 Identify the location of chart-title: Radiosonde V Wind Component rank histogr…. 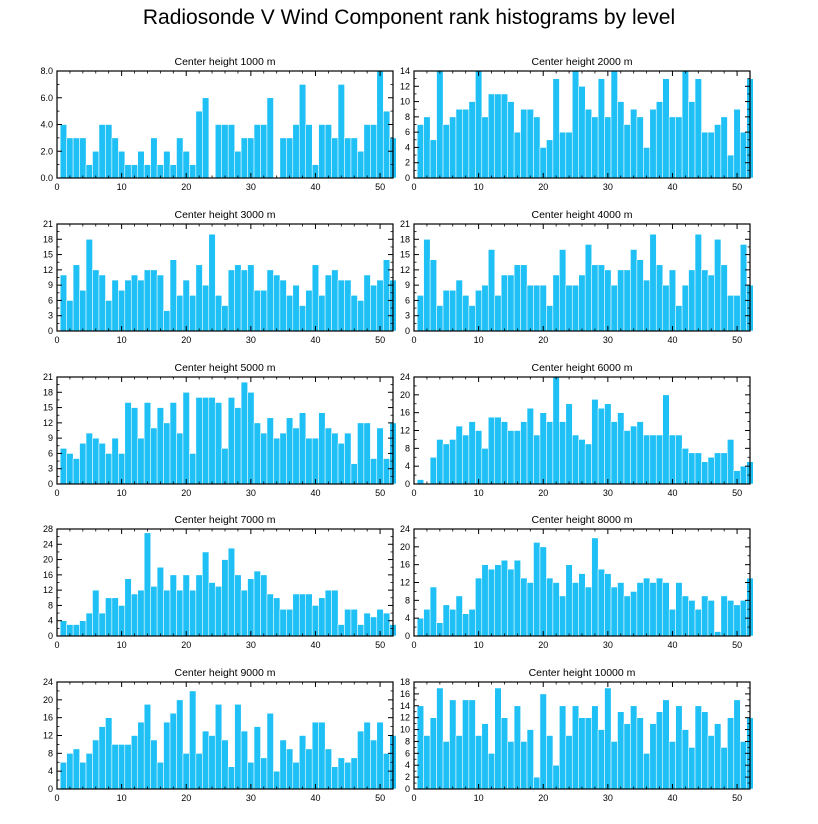
(409, 17).